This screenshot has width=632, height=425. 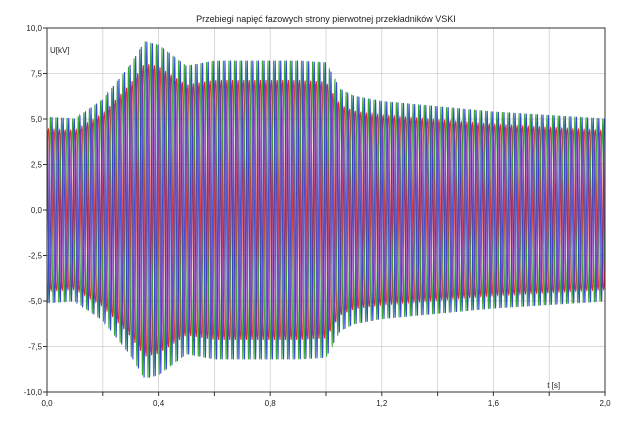 I want to click on y-axis: 10,0 7,5 5,0 2,5 0,0 -2,5 -5,0 -7,5 -10,0, so click(x=35, y=210).